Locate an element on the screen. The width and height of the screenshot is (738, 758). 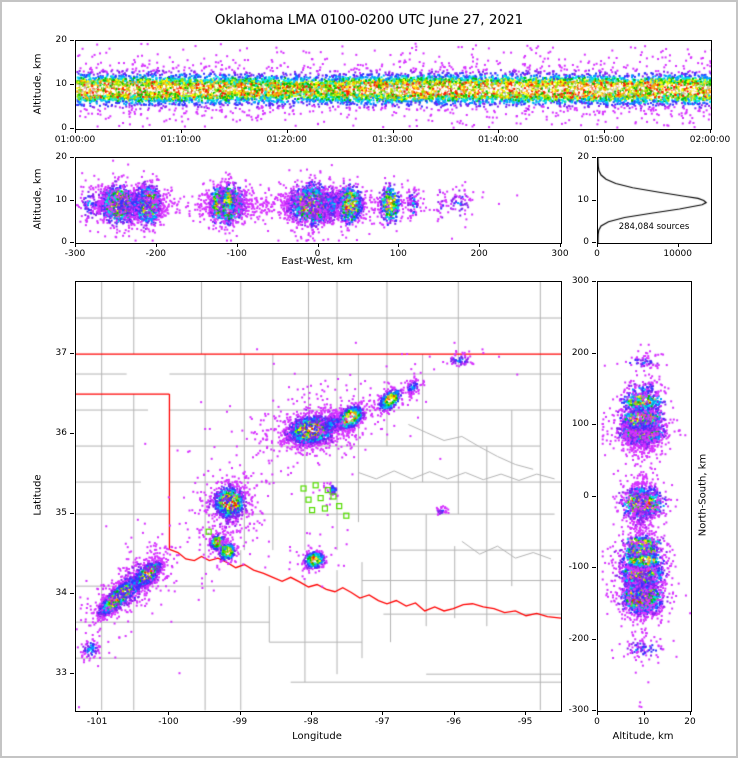
east-west-xlabel: East-West, km is located at coordinates (317, 261).